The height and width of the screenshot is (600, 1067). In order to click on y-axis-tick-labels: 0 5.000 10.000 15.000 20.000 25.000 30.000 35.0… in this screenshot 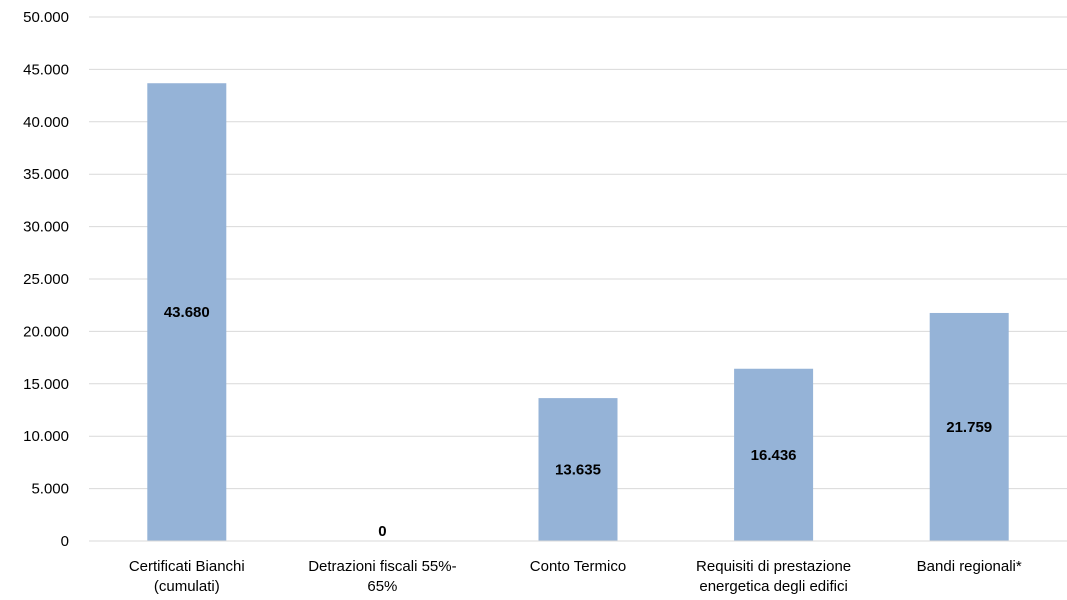, I will do `click(46, 279)`.